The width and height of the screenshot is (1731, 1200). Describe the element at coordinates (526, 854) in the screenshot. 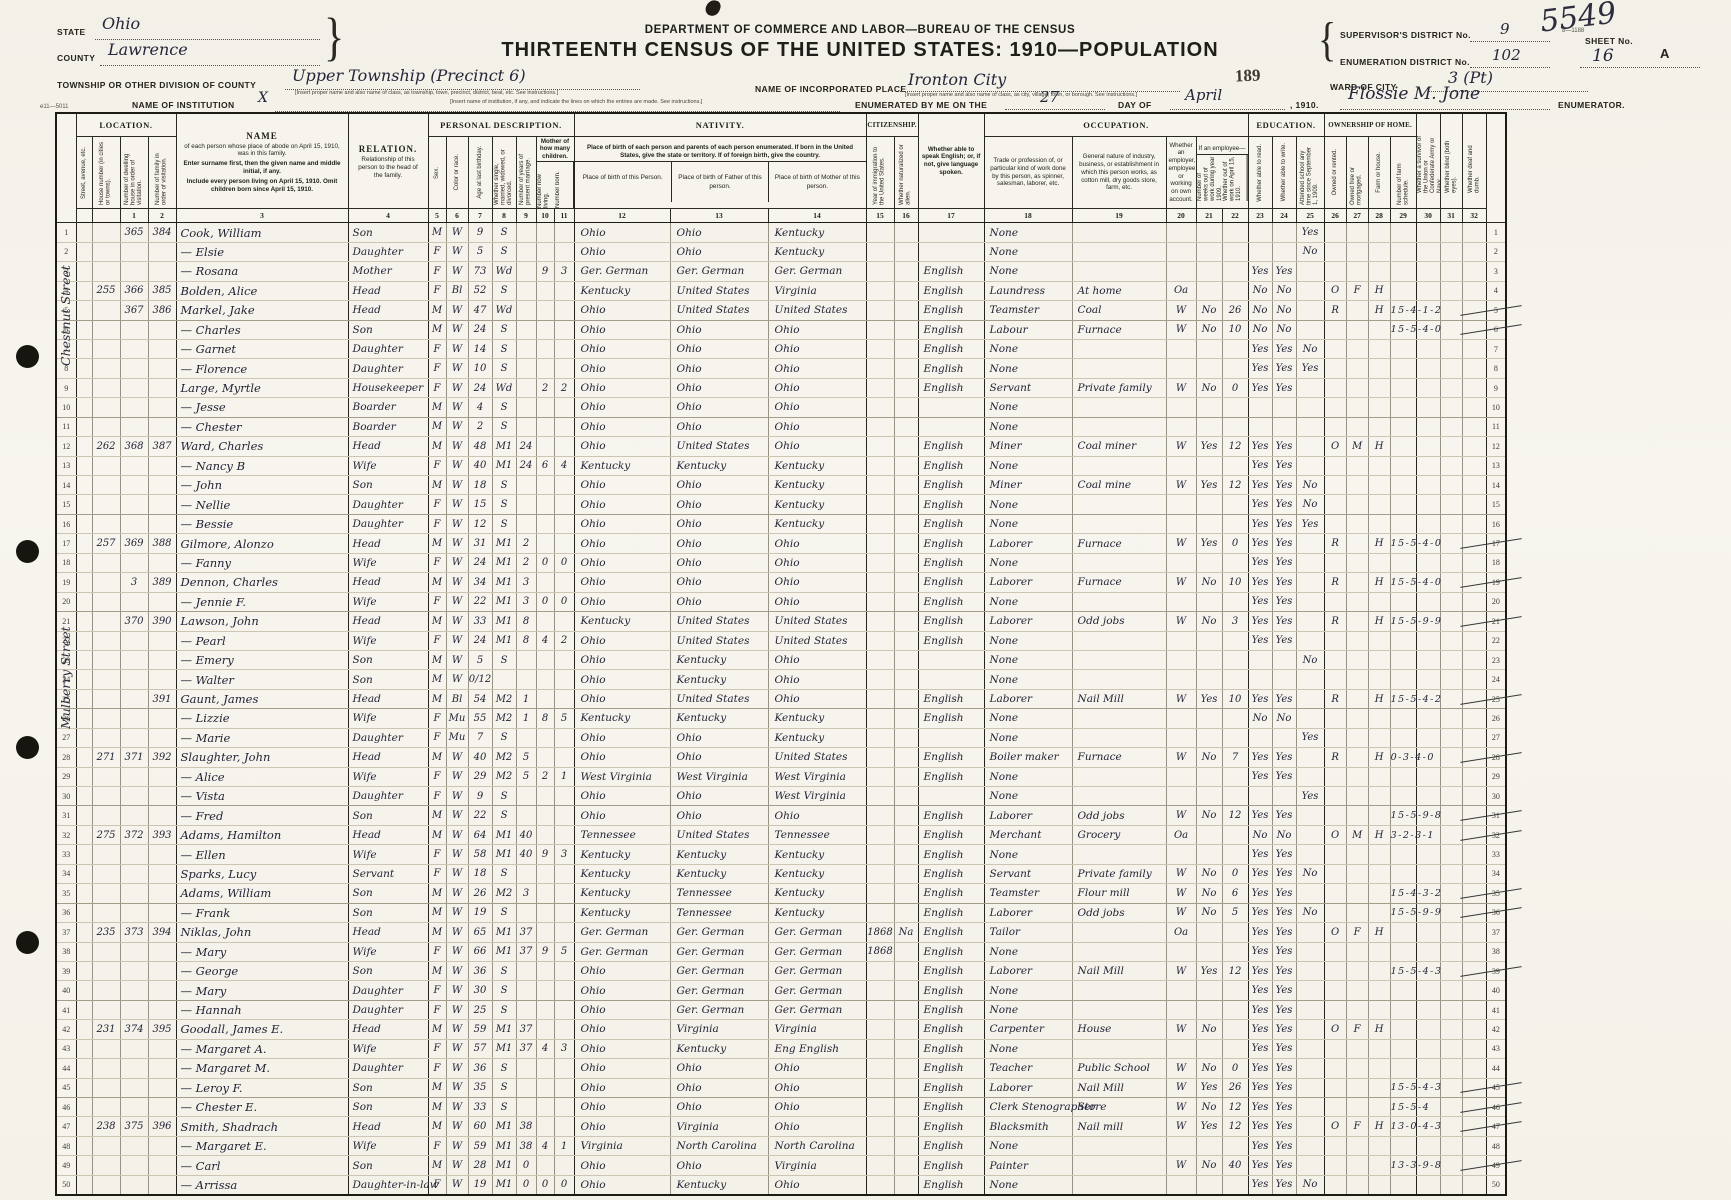

I see `cell-yrs: 40` at that location.